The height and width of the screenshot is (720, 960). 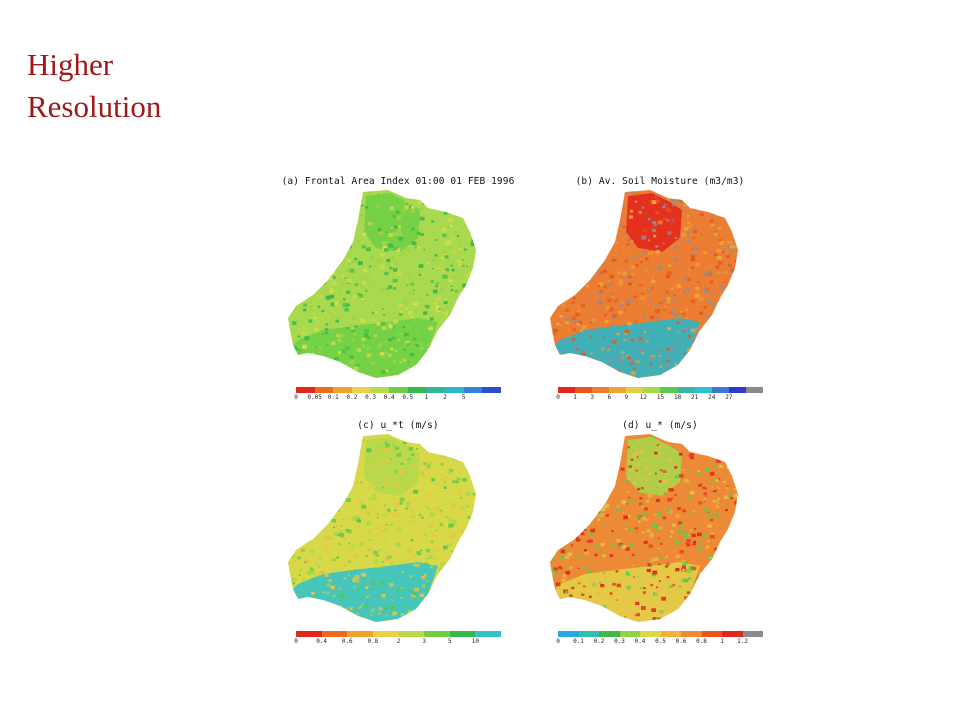 What do you see at coordinates (619, 641) in the screenshot?
I see `legend-tick-label: 0.3` at bounding box center [619, 641].